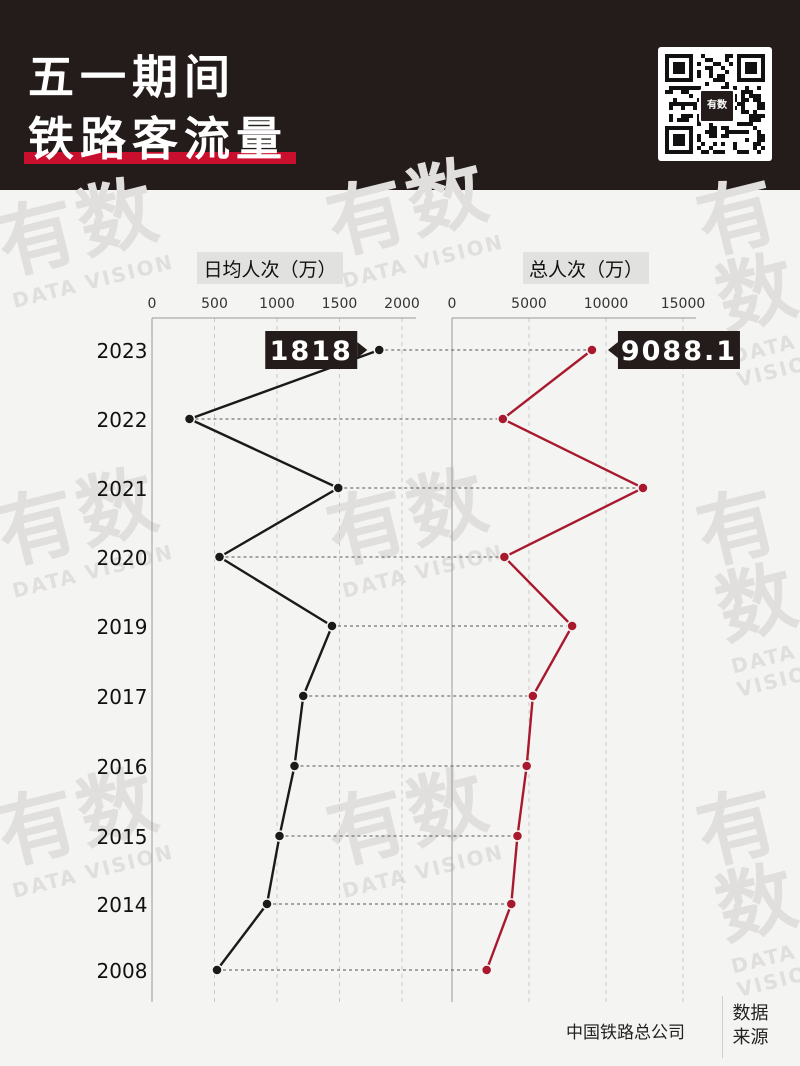 The width and height of the screenshot is (800, 1066). What do you see at coordinates (504, 557) in the screenshot?
I see `data-point-1-2020` at bounding box center [504, 557].